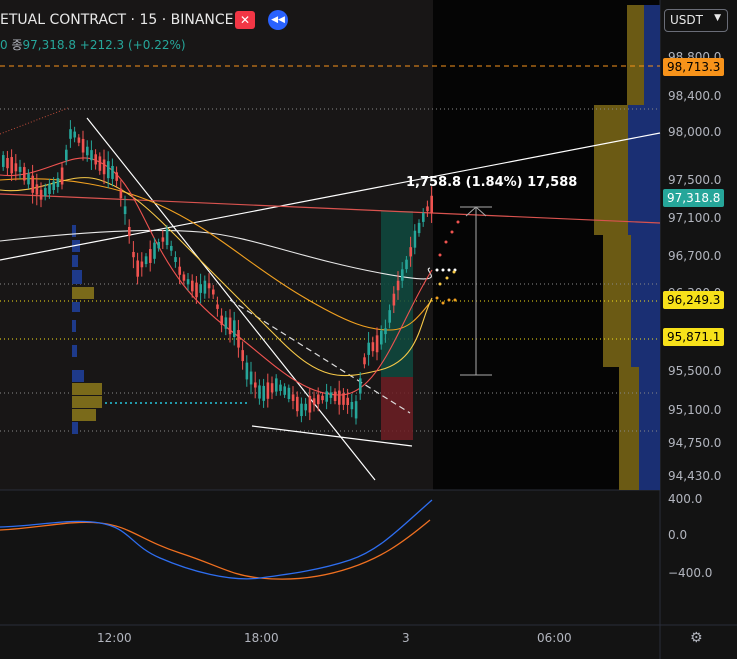 This screenshot has height=659, width=737. What do you see at coordinates (49, 45) in the screenshot?
I see `legend-last-price: 97,318.8` at bounding box center [49, 45].